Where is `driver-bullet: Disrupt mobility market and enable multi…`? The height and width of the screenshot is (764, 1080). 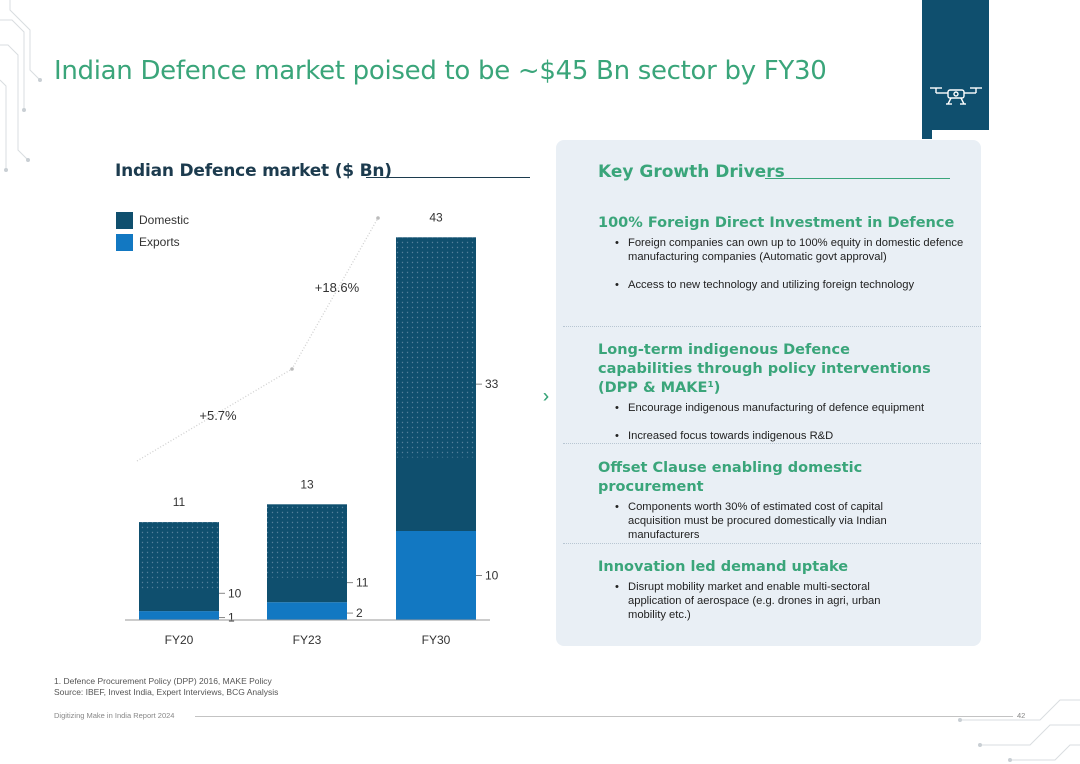 driver-bullet: Disrupt mobility market and enable multi… is located at coordinates (783, 601).